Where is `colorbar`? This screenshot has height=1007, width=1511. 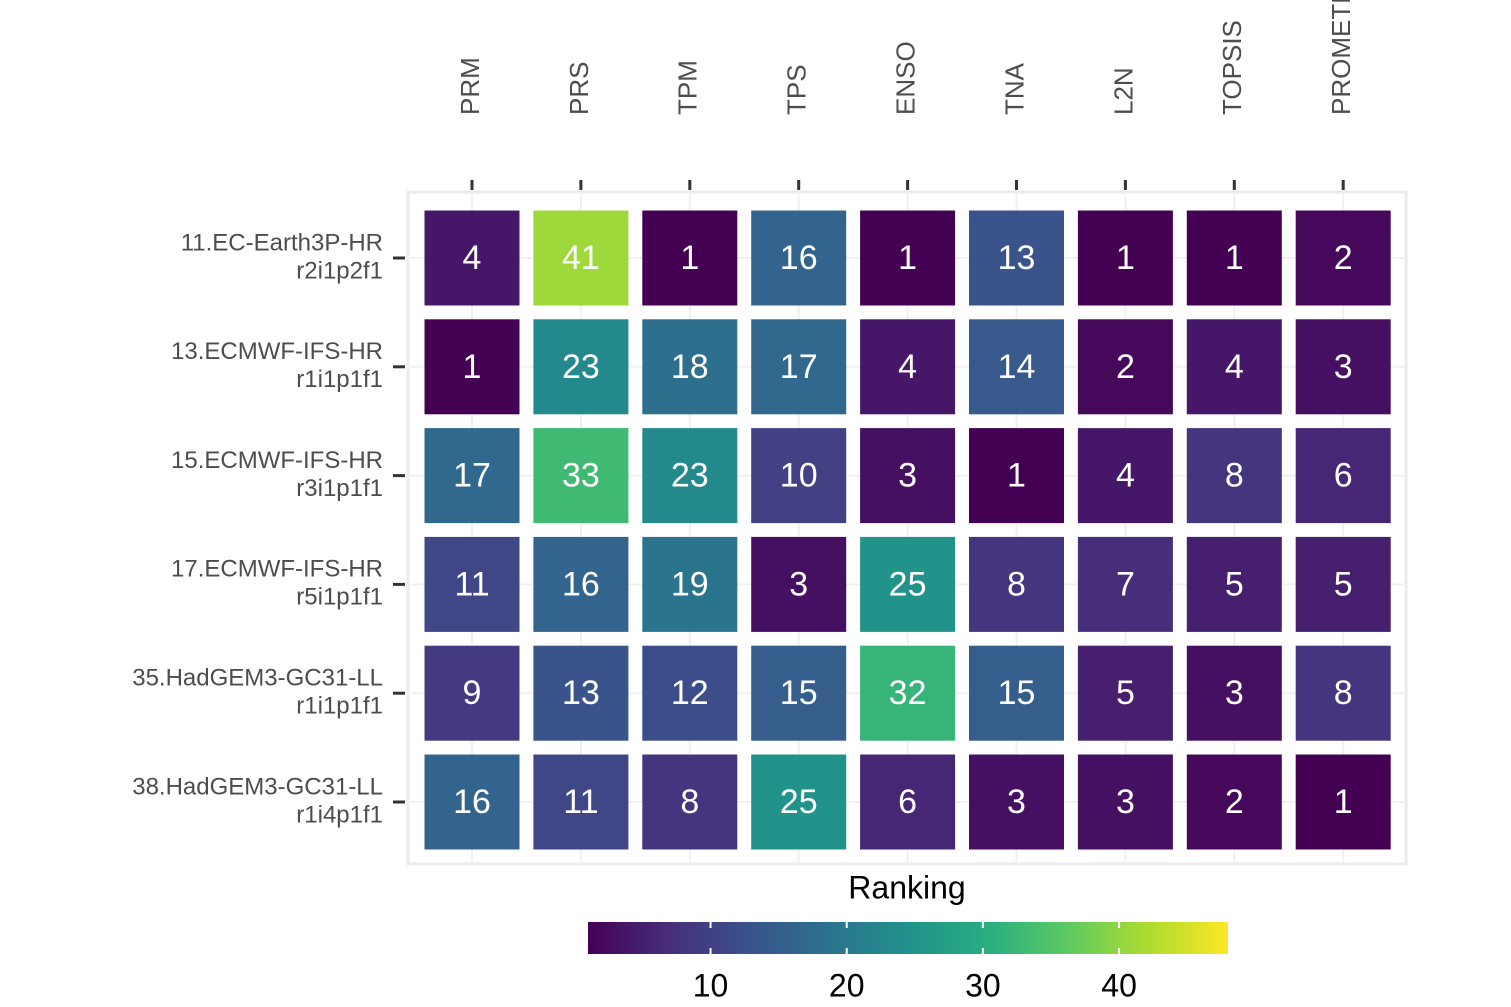
colorbar is located at coordinates (908, 938).